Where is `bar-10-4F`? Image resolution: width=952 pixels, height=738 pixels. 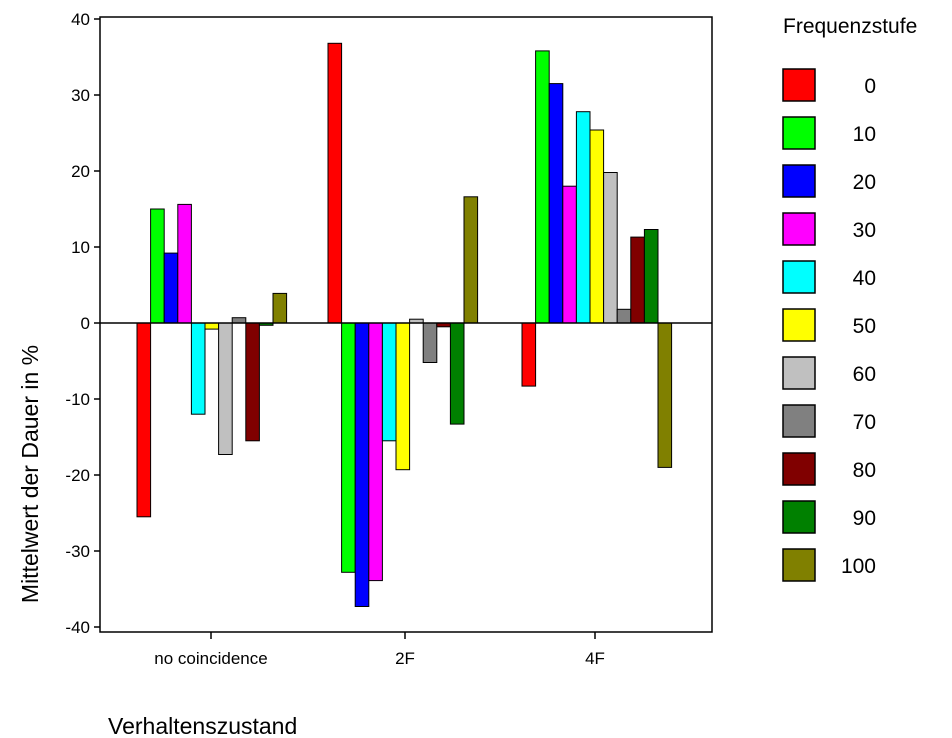
bar-10-4F is located at coordinates (542, 187).